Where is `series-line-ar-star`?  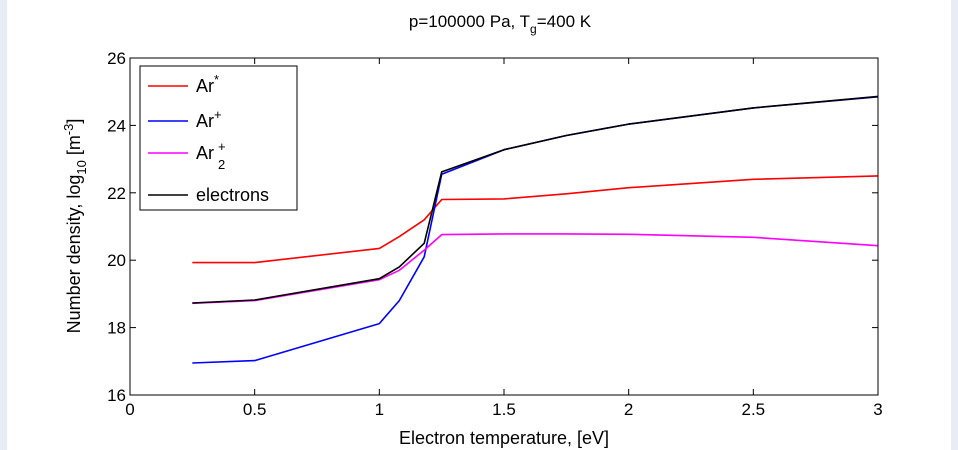 series-line-ar-star is located at coordinates (535, 219).